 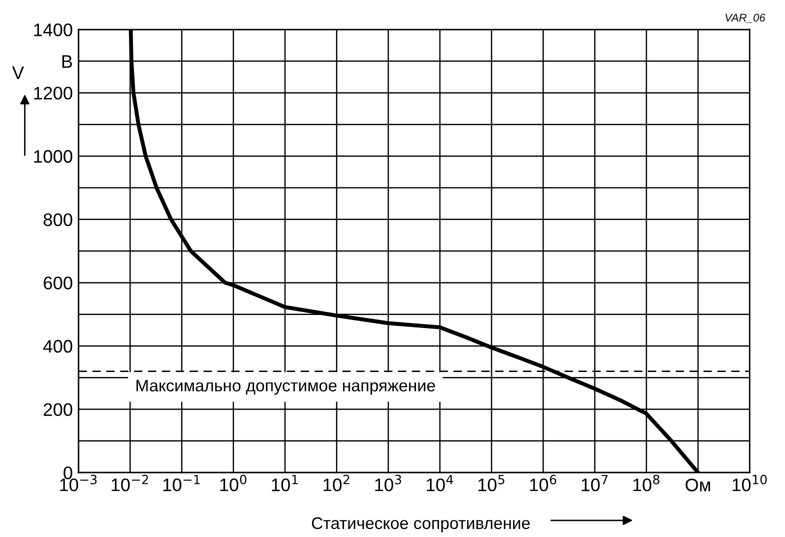 I want to click on x-tick-label: 10$^{4}$, so click(x=440, y=483).